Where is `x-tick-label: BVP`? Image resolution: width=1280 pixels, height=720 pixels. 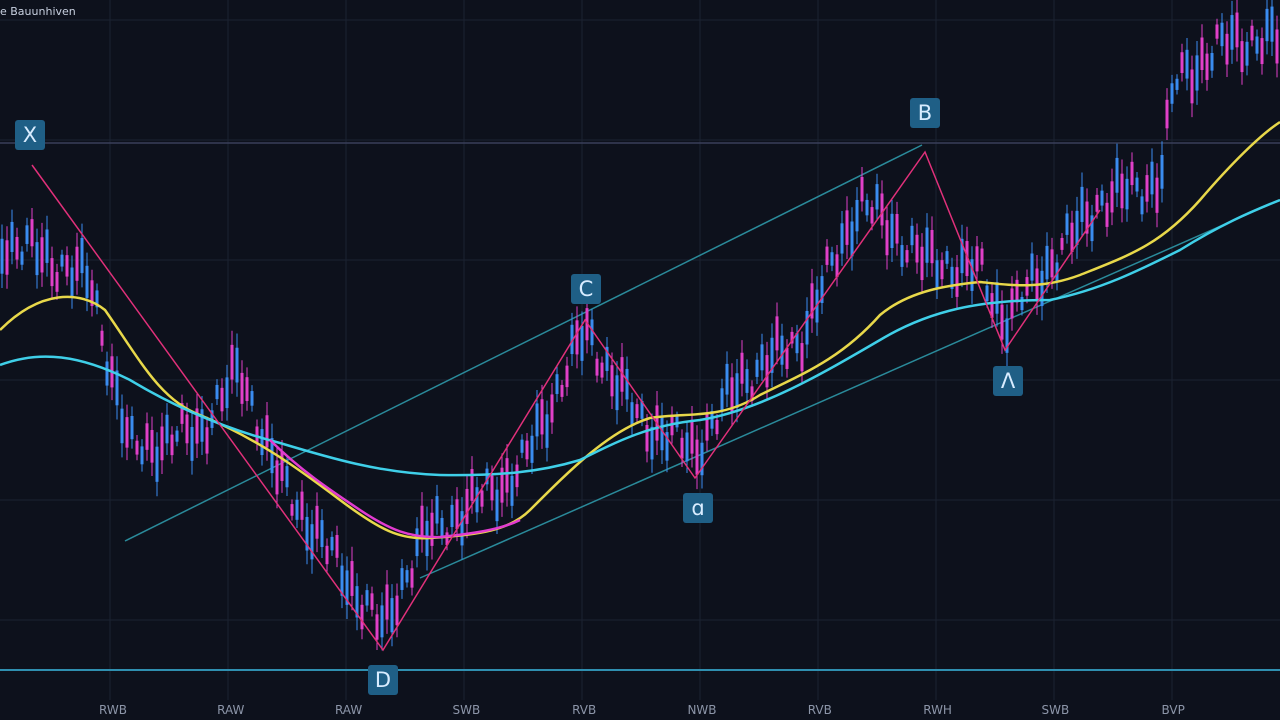
x-tick-label: BVP is located at coordinates (1173, 710).